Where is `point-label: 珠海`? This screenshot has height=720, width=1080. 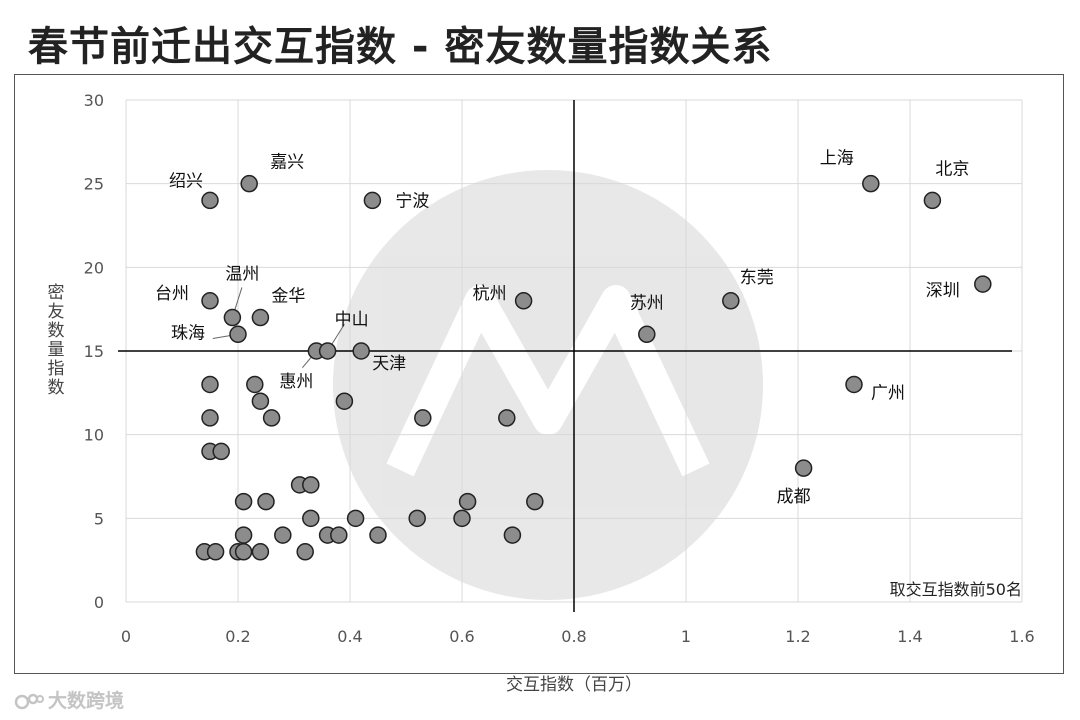 point-label: 珠海 is located at coordinates (188, 333).